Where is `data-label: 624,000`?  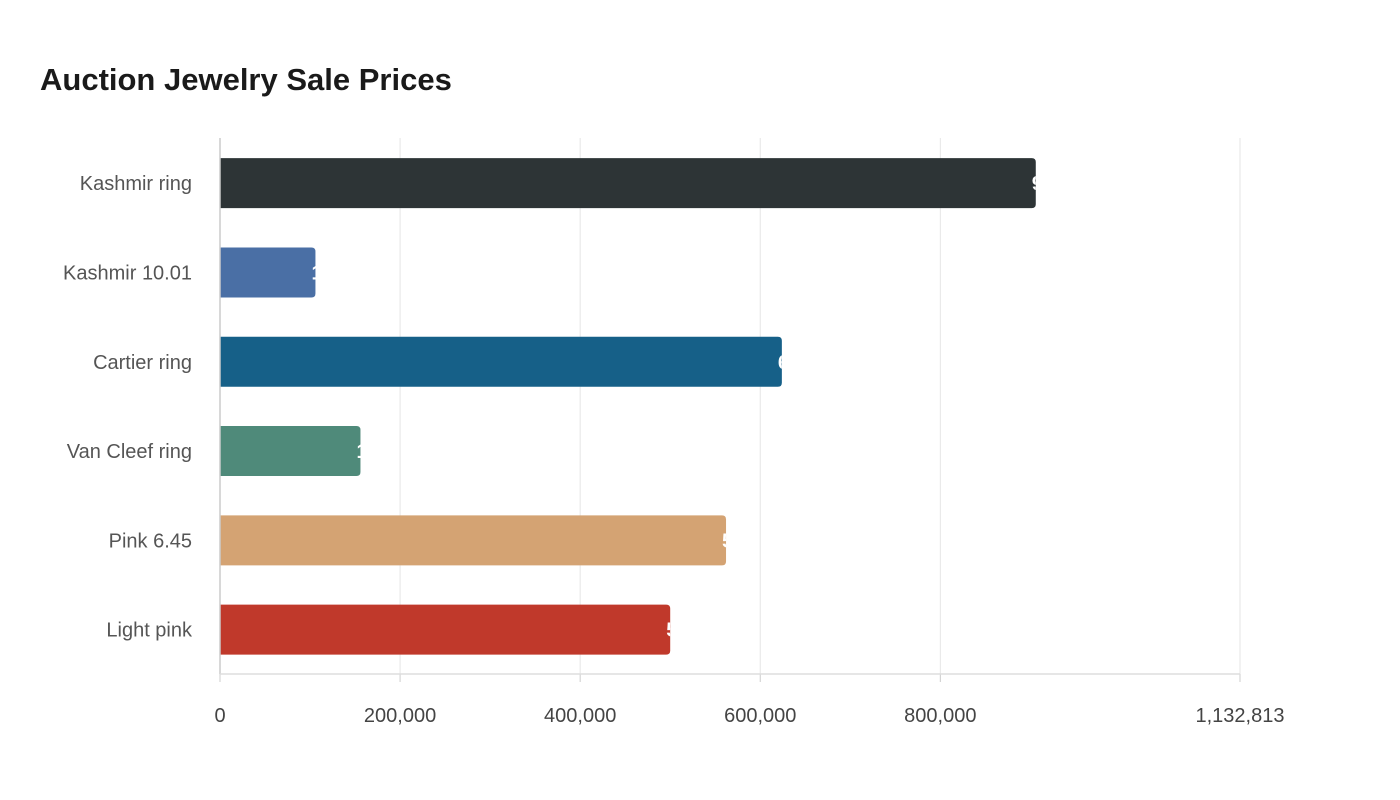 data-label: 624,000 is located at coordinates (814, 363).